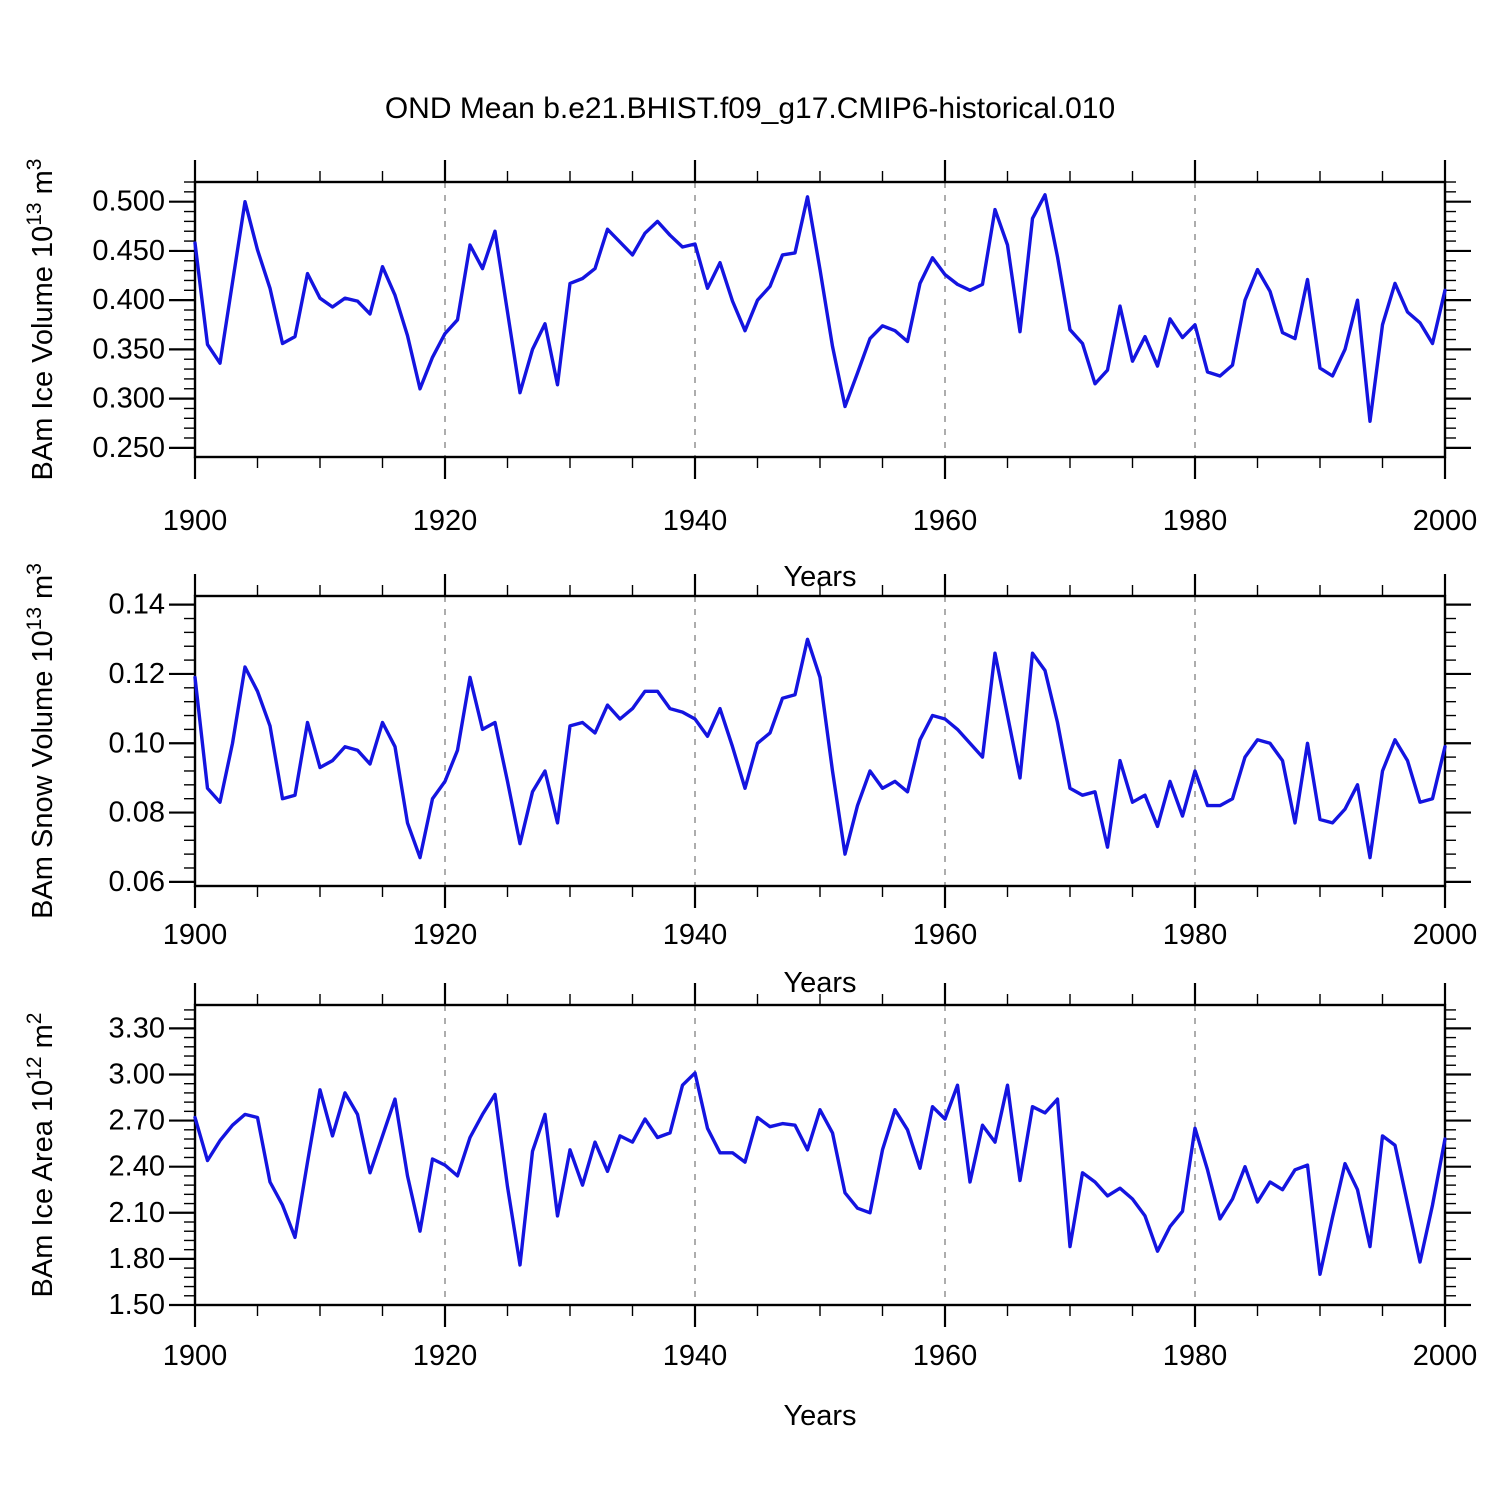  Describe the element at coordinates (137, 1305) in the screenshot. I see `y-tick-label: 1.50` at that location.